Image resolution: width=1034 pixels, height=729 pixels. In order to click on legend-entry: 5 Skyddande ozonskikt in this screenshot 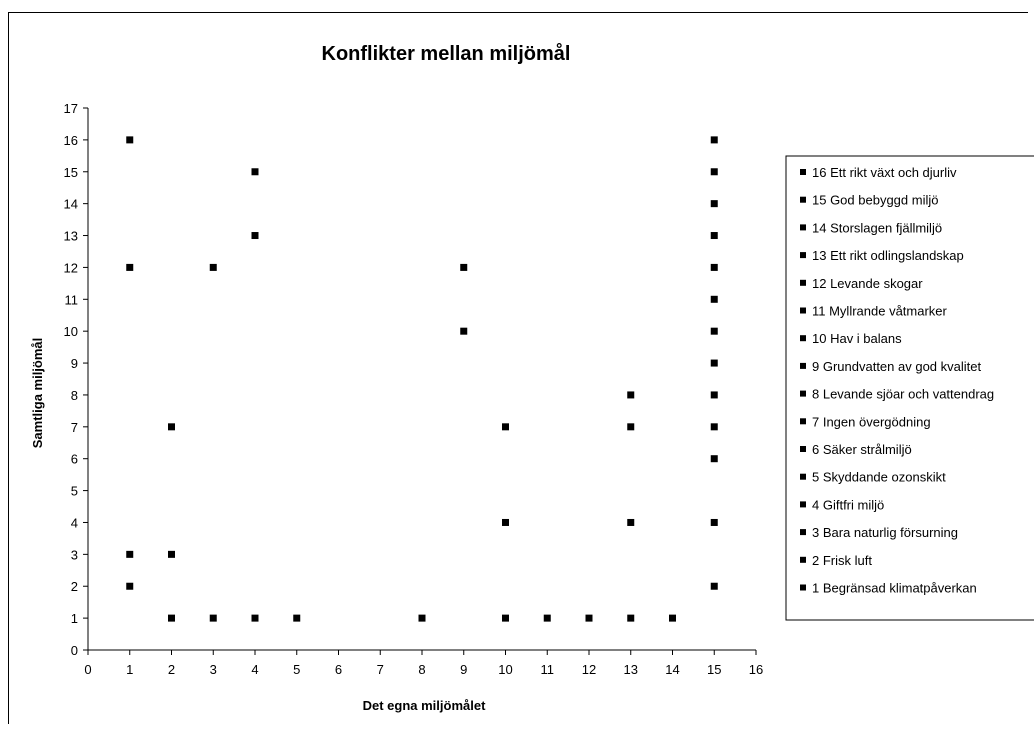, I will do `click(879, 477)`.